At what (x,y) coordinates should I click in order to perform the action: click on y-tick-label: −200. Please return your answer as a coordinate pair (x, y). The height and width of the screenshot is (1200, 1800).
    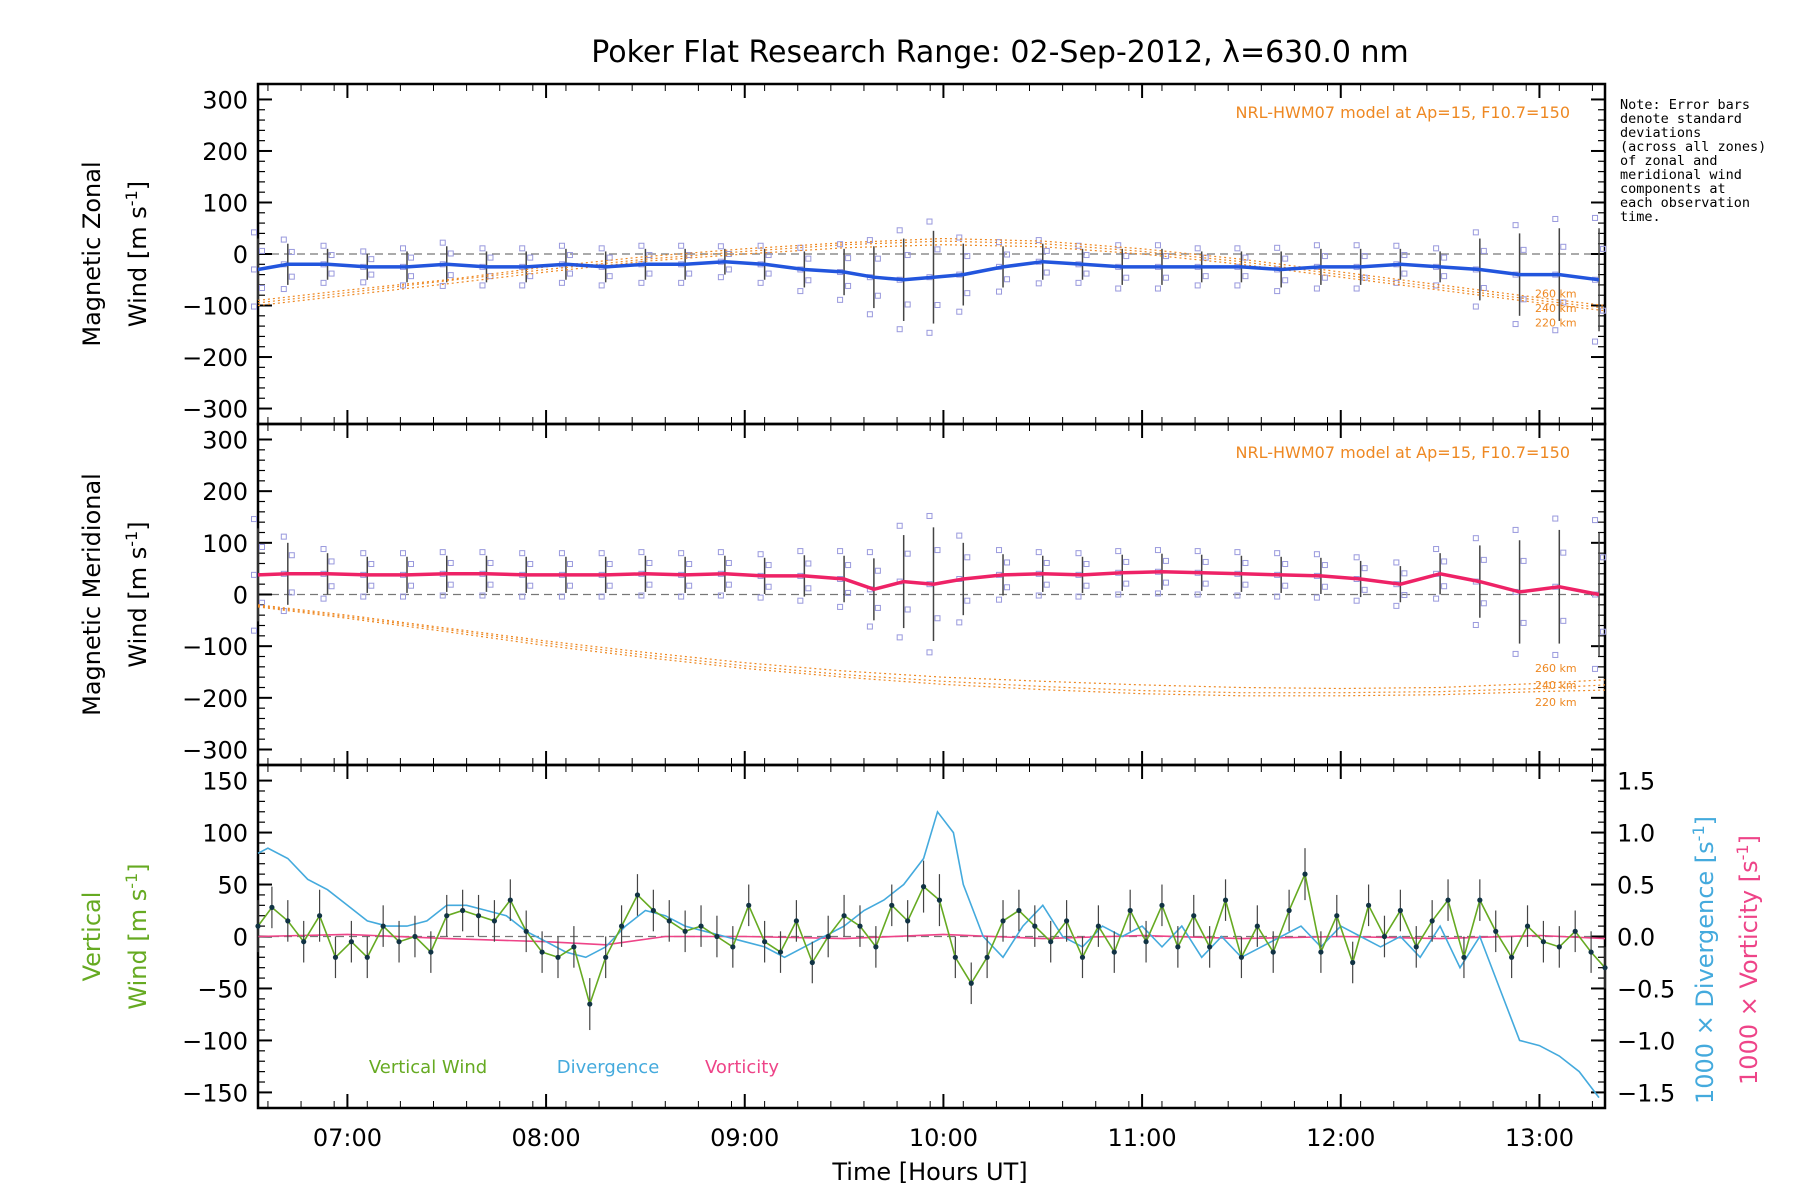
    Looking at the image, I should click on (215, 699).